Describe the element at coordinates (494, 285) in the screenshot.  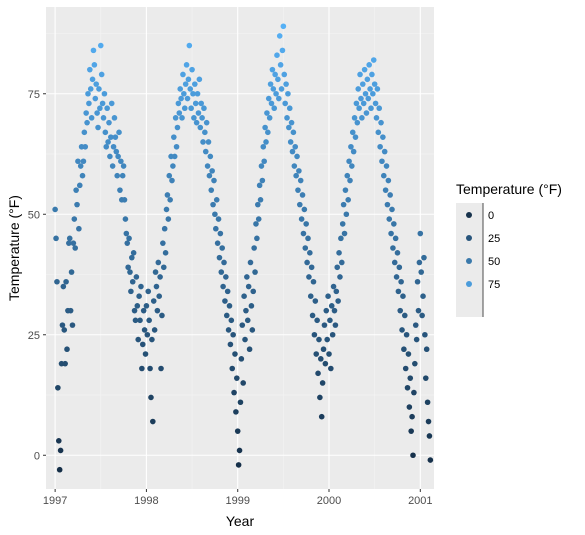
I see `legend-key-label: 75` at that location.